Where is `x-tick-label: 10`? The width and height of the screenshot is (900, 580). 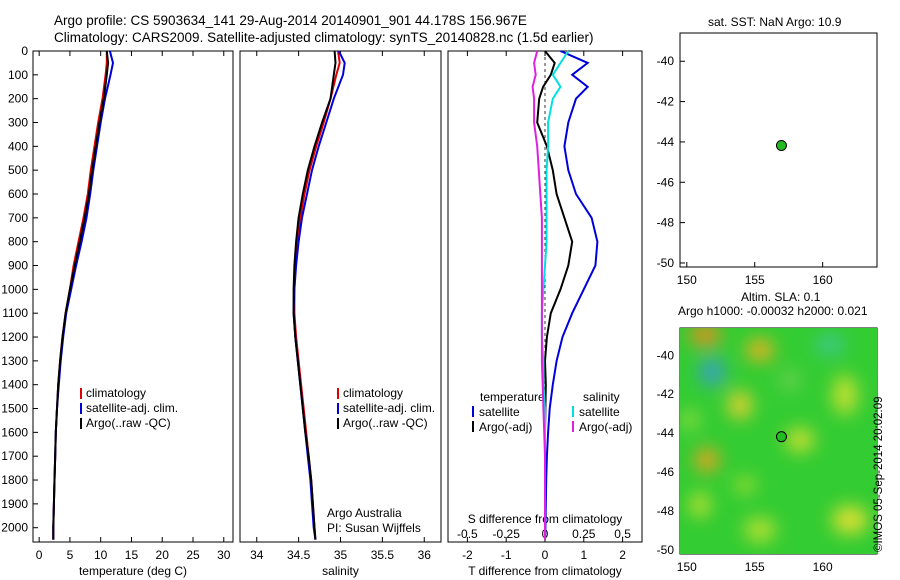 x-tick-label: 10 is located at coordinates (101, 555).